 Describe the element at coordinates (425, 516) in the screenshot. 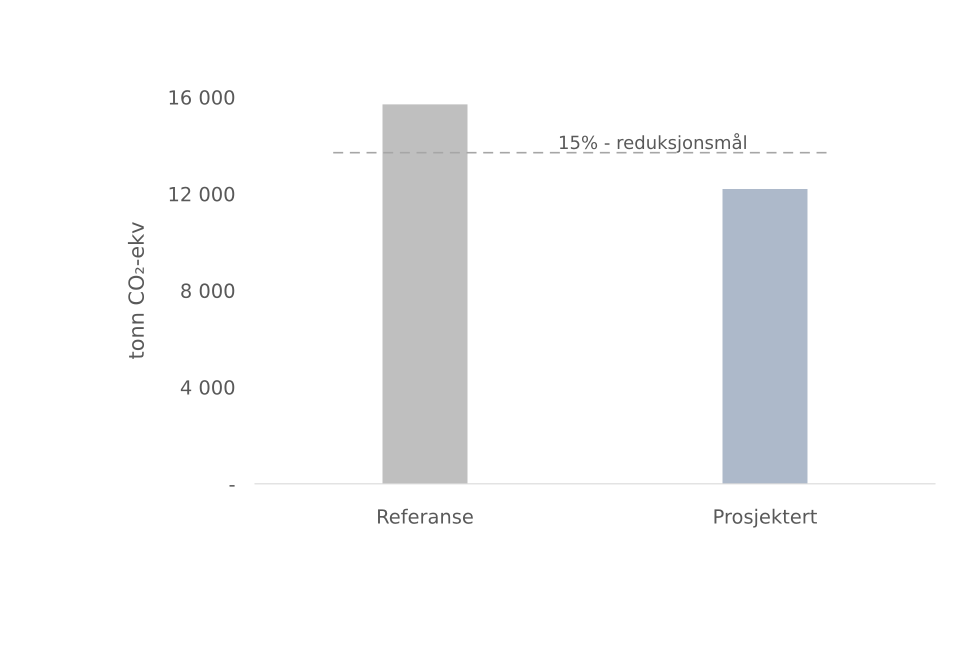

I see `x-tick-label: Referanse` at that location.